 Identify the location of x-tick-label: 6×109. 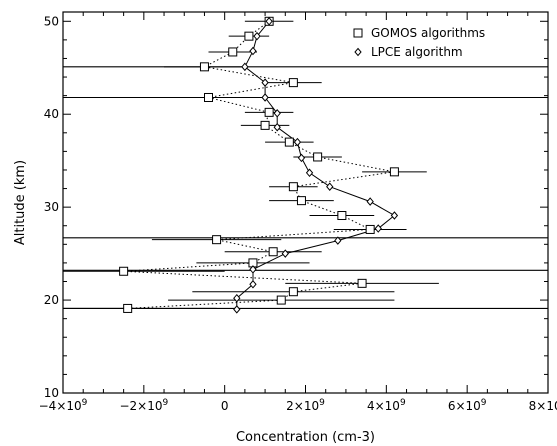
(467, 405).